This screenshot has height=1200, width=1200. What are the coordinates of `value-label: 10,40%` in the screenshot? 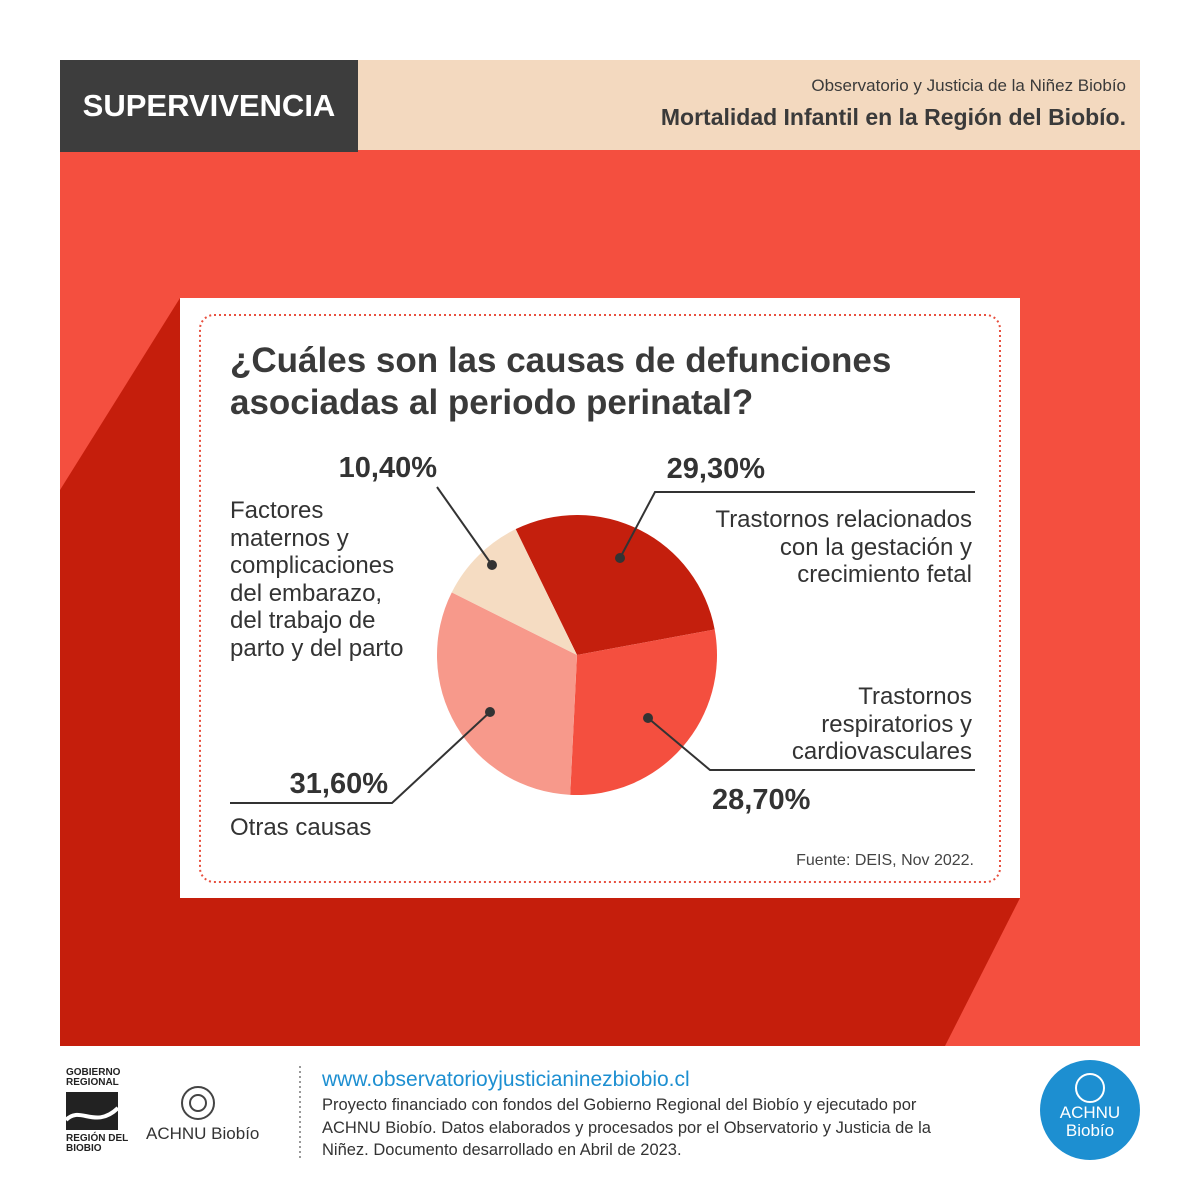 It's located at (387, 468).